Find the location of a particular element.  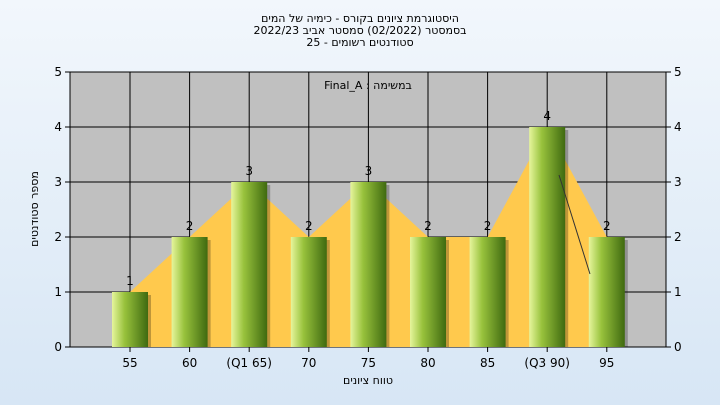

x-tick-label: 55 is located at coordinates (129, 363).